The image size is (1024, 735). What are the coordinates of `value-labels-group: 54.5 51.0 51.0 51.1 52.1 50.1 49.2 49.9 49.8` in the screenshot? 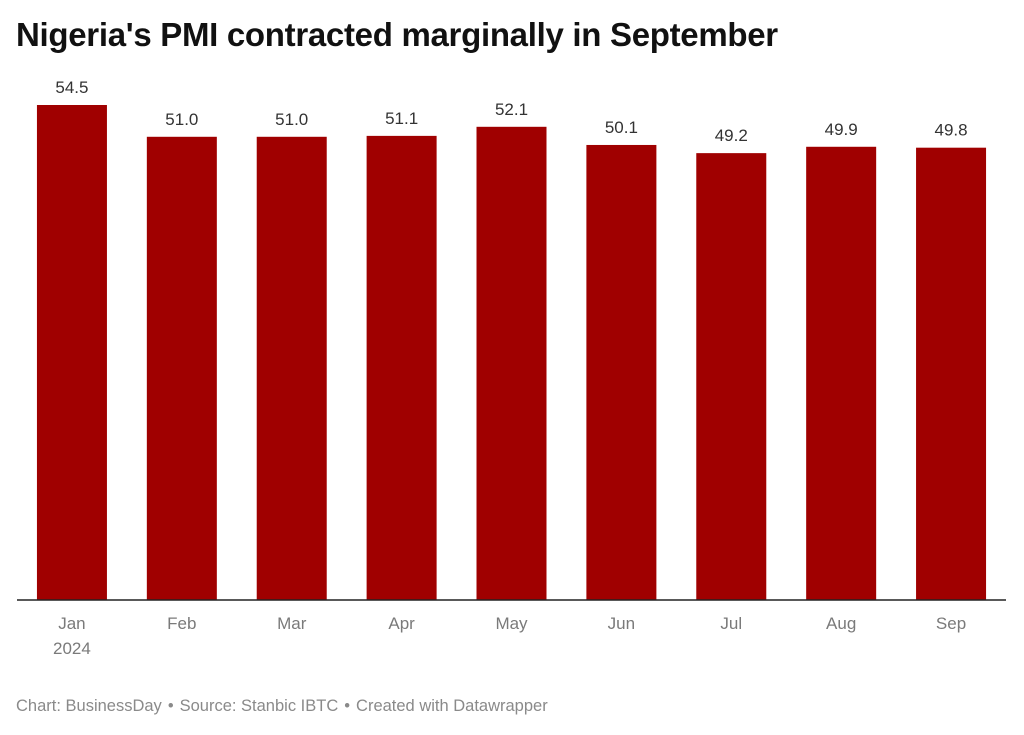 It's located at (511, 111).